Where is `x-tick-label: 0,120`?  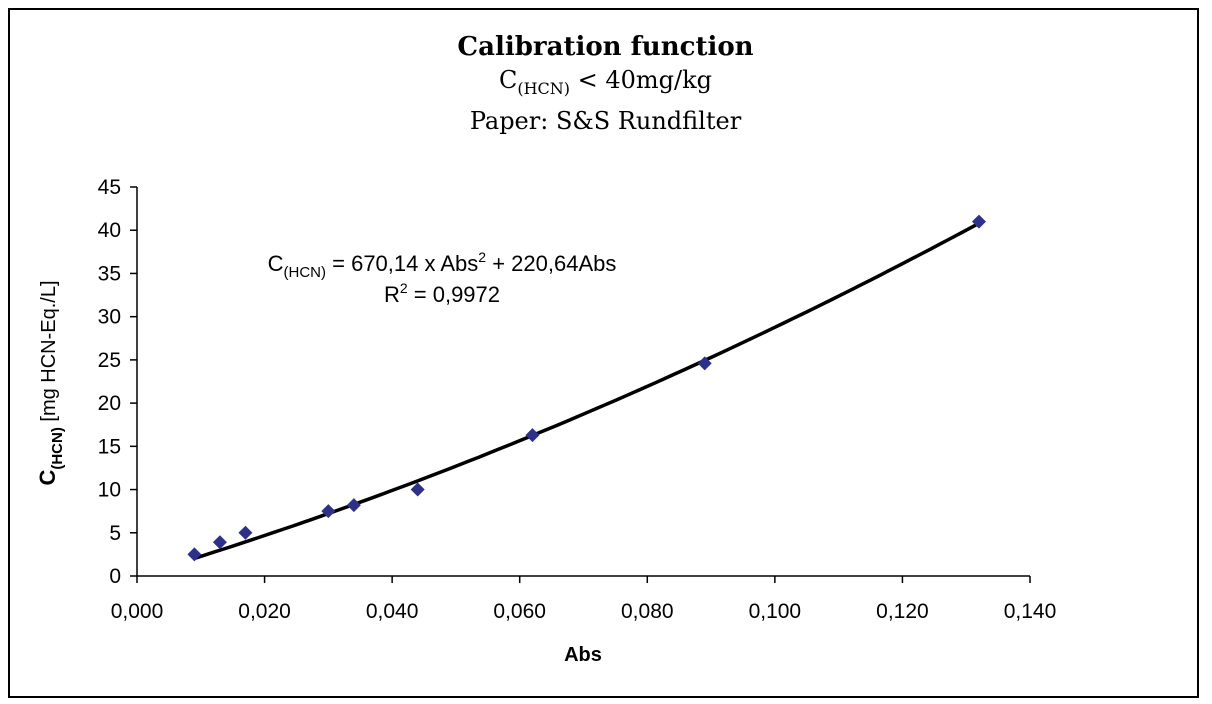 x-tick-label: 0,120 is located at coordinates (902, 611).